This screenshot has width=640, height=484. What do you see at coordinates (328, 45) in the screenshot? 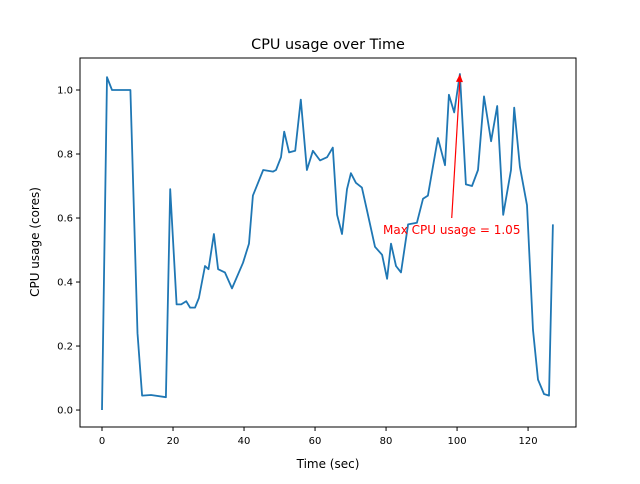
I see `chart-title: CPU usage over Time` at bounding box center [328, 45].